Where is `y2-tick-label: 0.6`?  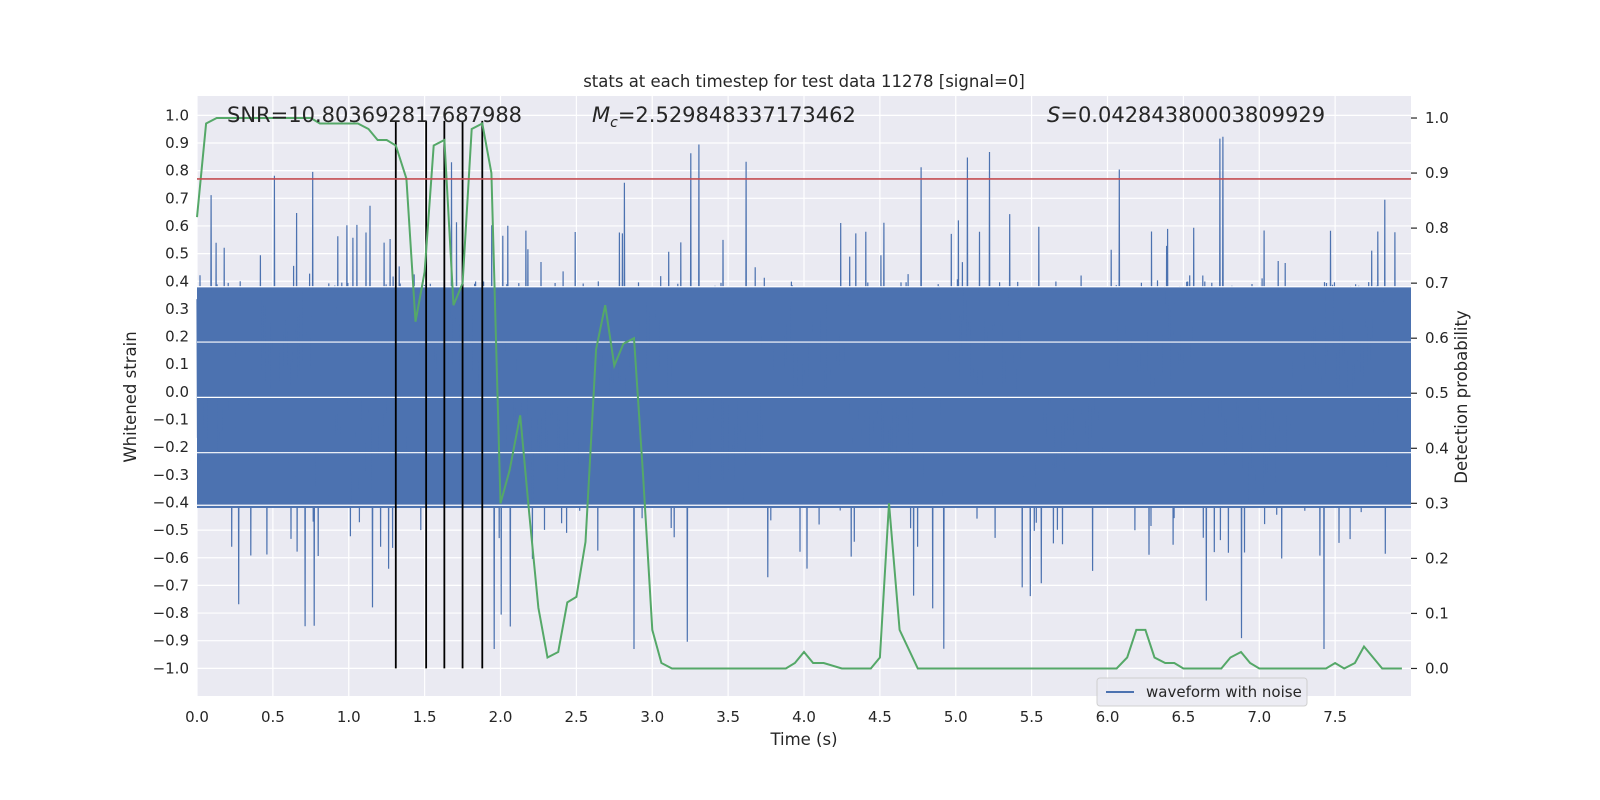 y2-tick-label: 0.6 is located at coordinates (1437, 338).